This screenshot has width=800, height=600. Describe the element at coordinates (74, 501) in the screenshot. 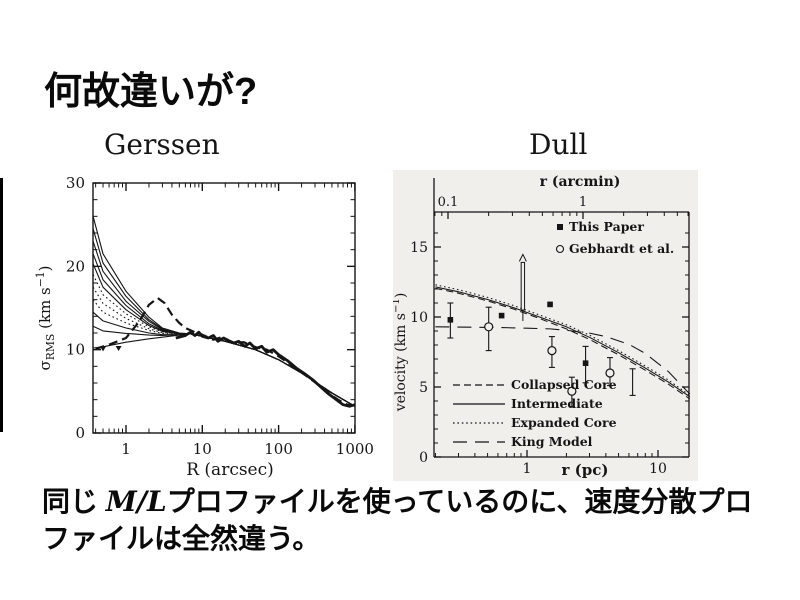

I see `caption-text: 同じ` at that location.